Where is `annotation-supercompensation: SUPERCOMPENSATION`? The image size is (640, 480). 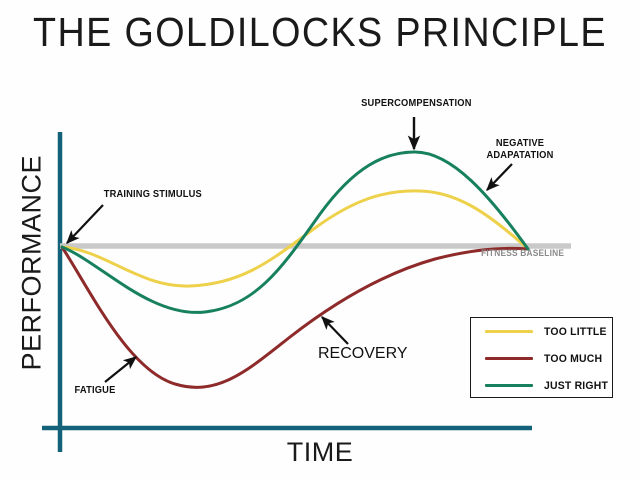
annotation-supercompensation: SUPERCOMPENSATION is located at coordinates (416, 103).